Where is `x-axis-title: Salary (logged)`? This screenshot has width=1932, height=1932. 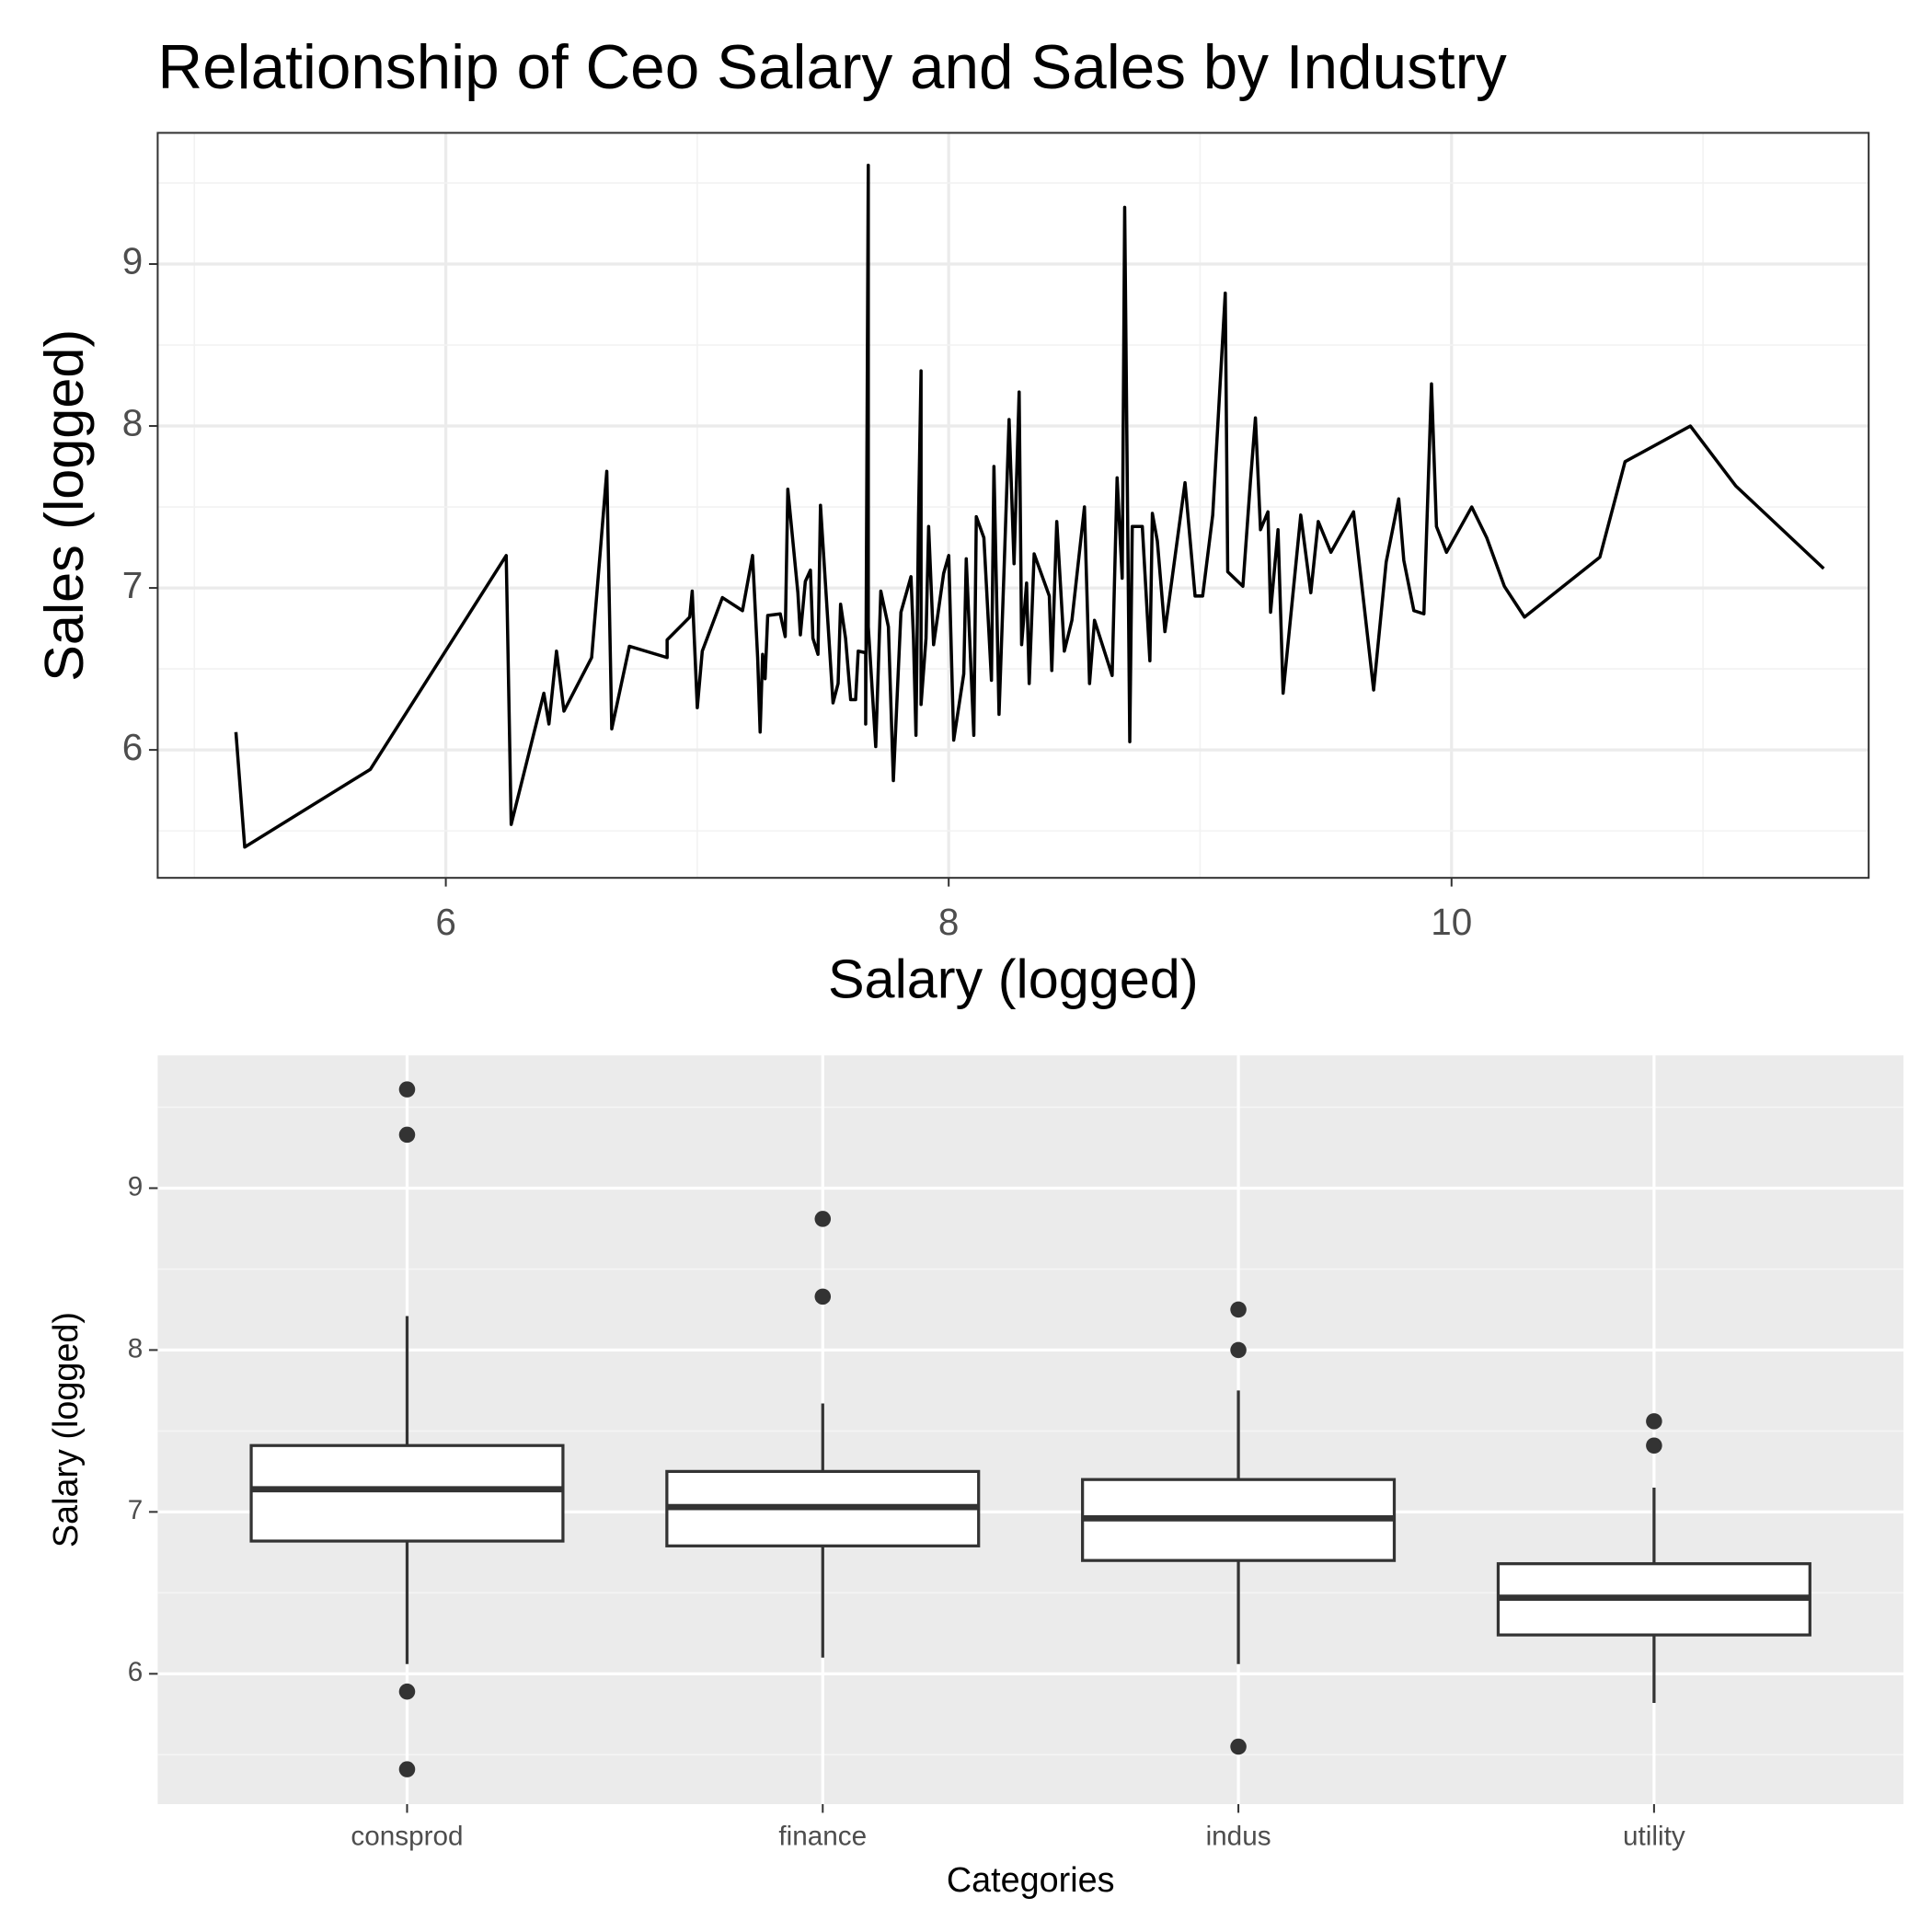 x-axis-title: Salary (logged) is located at coordinates (1014, 979).